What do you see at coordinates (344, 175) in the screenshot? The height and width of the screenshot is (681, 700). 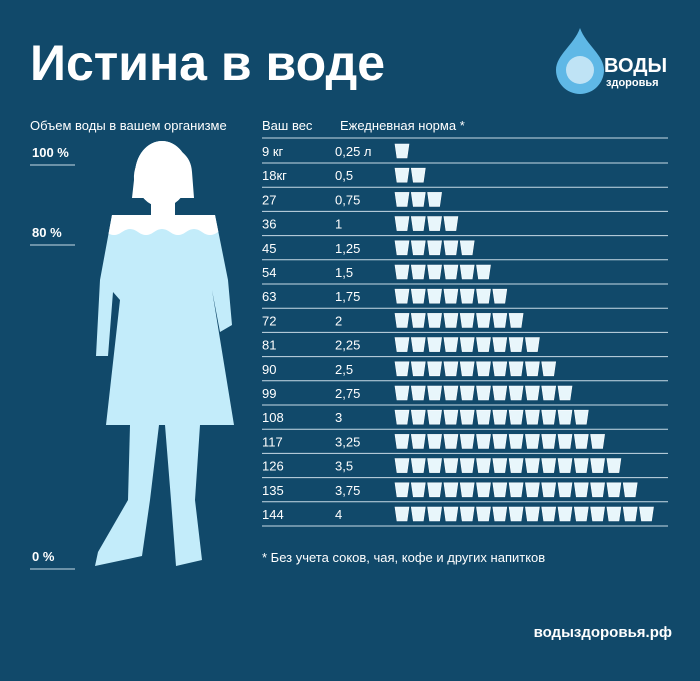 I see `norm: 0,5` at bounding box center [344, 175].